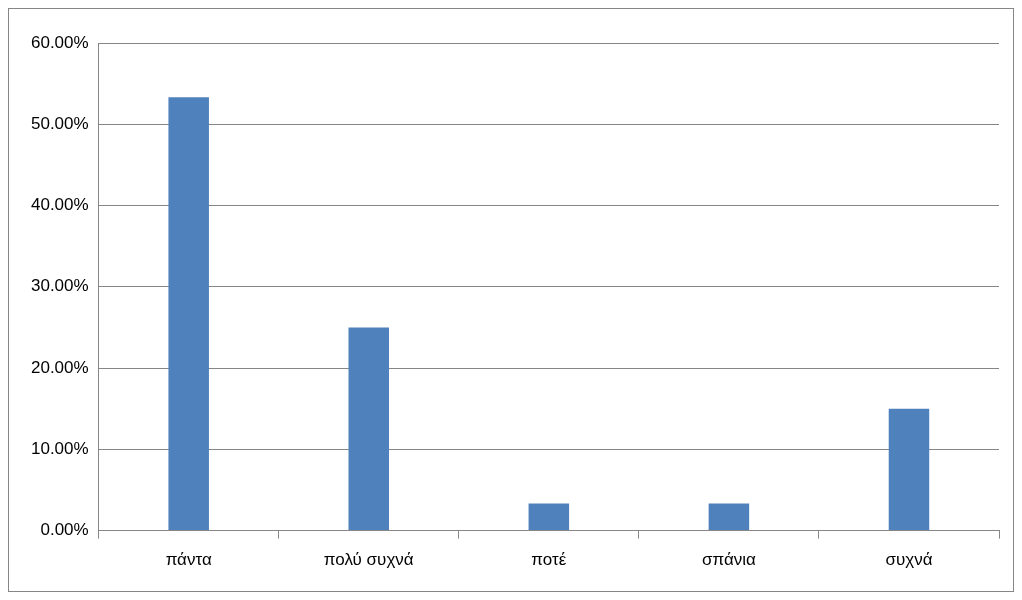  What do you see at coordinates (64, 530) in the screenshot?
I see `y-tick-label: 0.00%` at bounding box center [64, 530].